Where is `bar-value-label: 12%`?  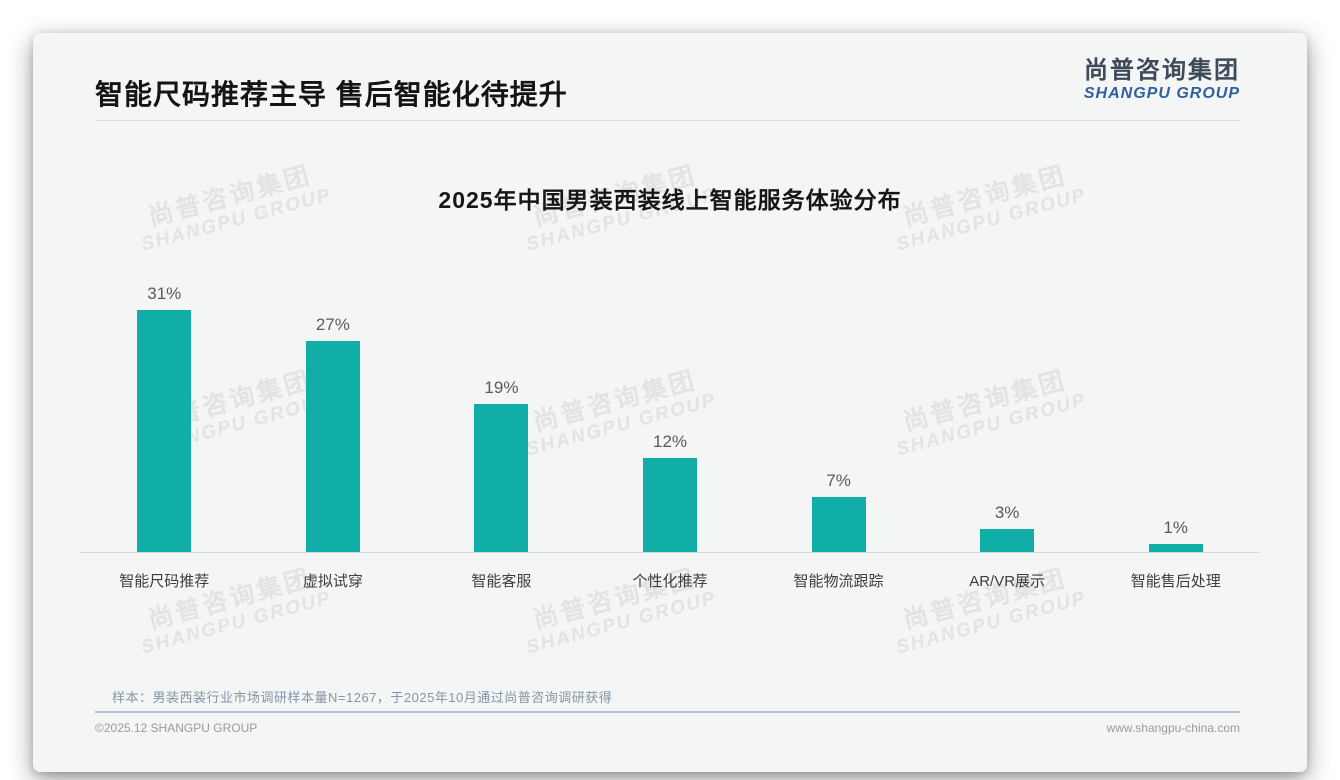 bar-value-label: 12% is located at coordinates (670, 441).